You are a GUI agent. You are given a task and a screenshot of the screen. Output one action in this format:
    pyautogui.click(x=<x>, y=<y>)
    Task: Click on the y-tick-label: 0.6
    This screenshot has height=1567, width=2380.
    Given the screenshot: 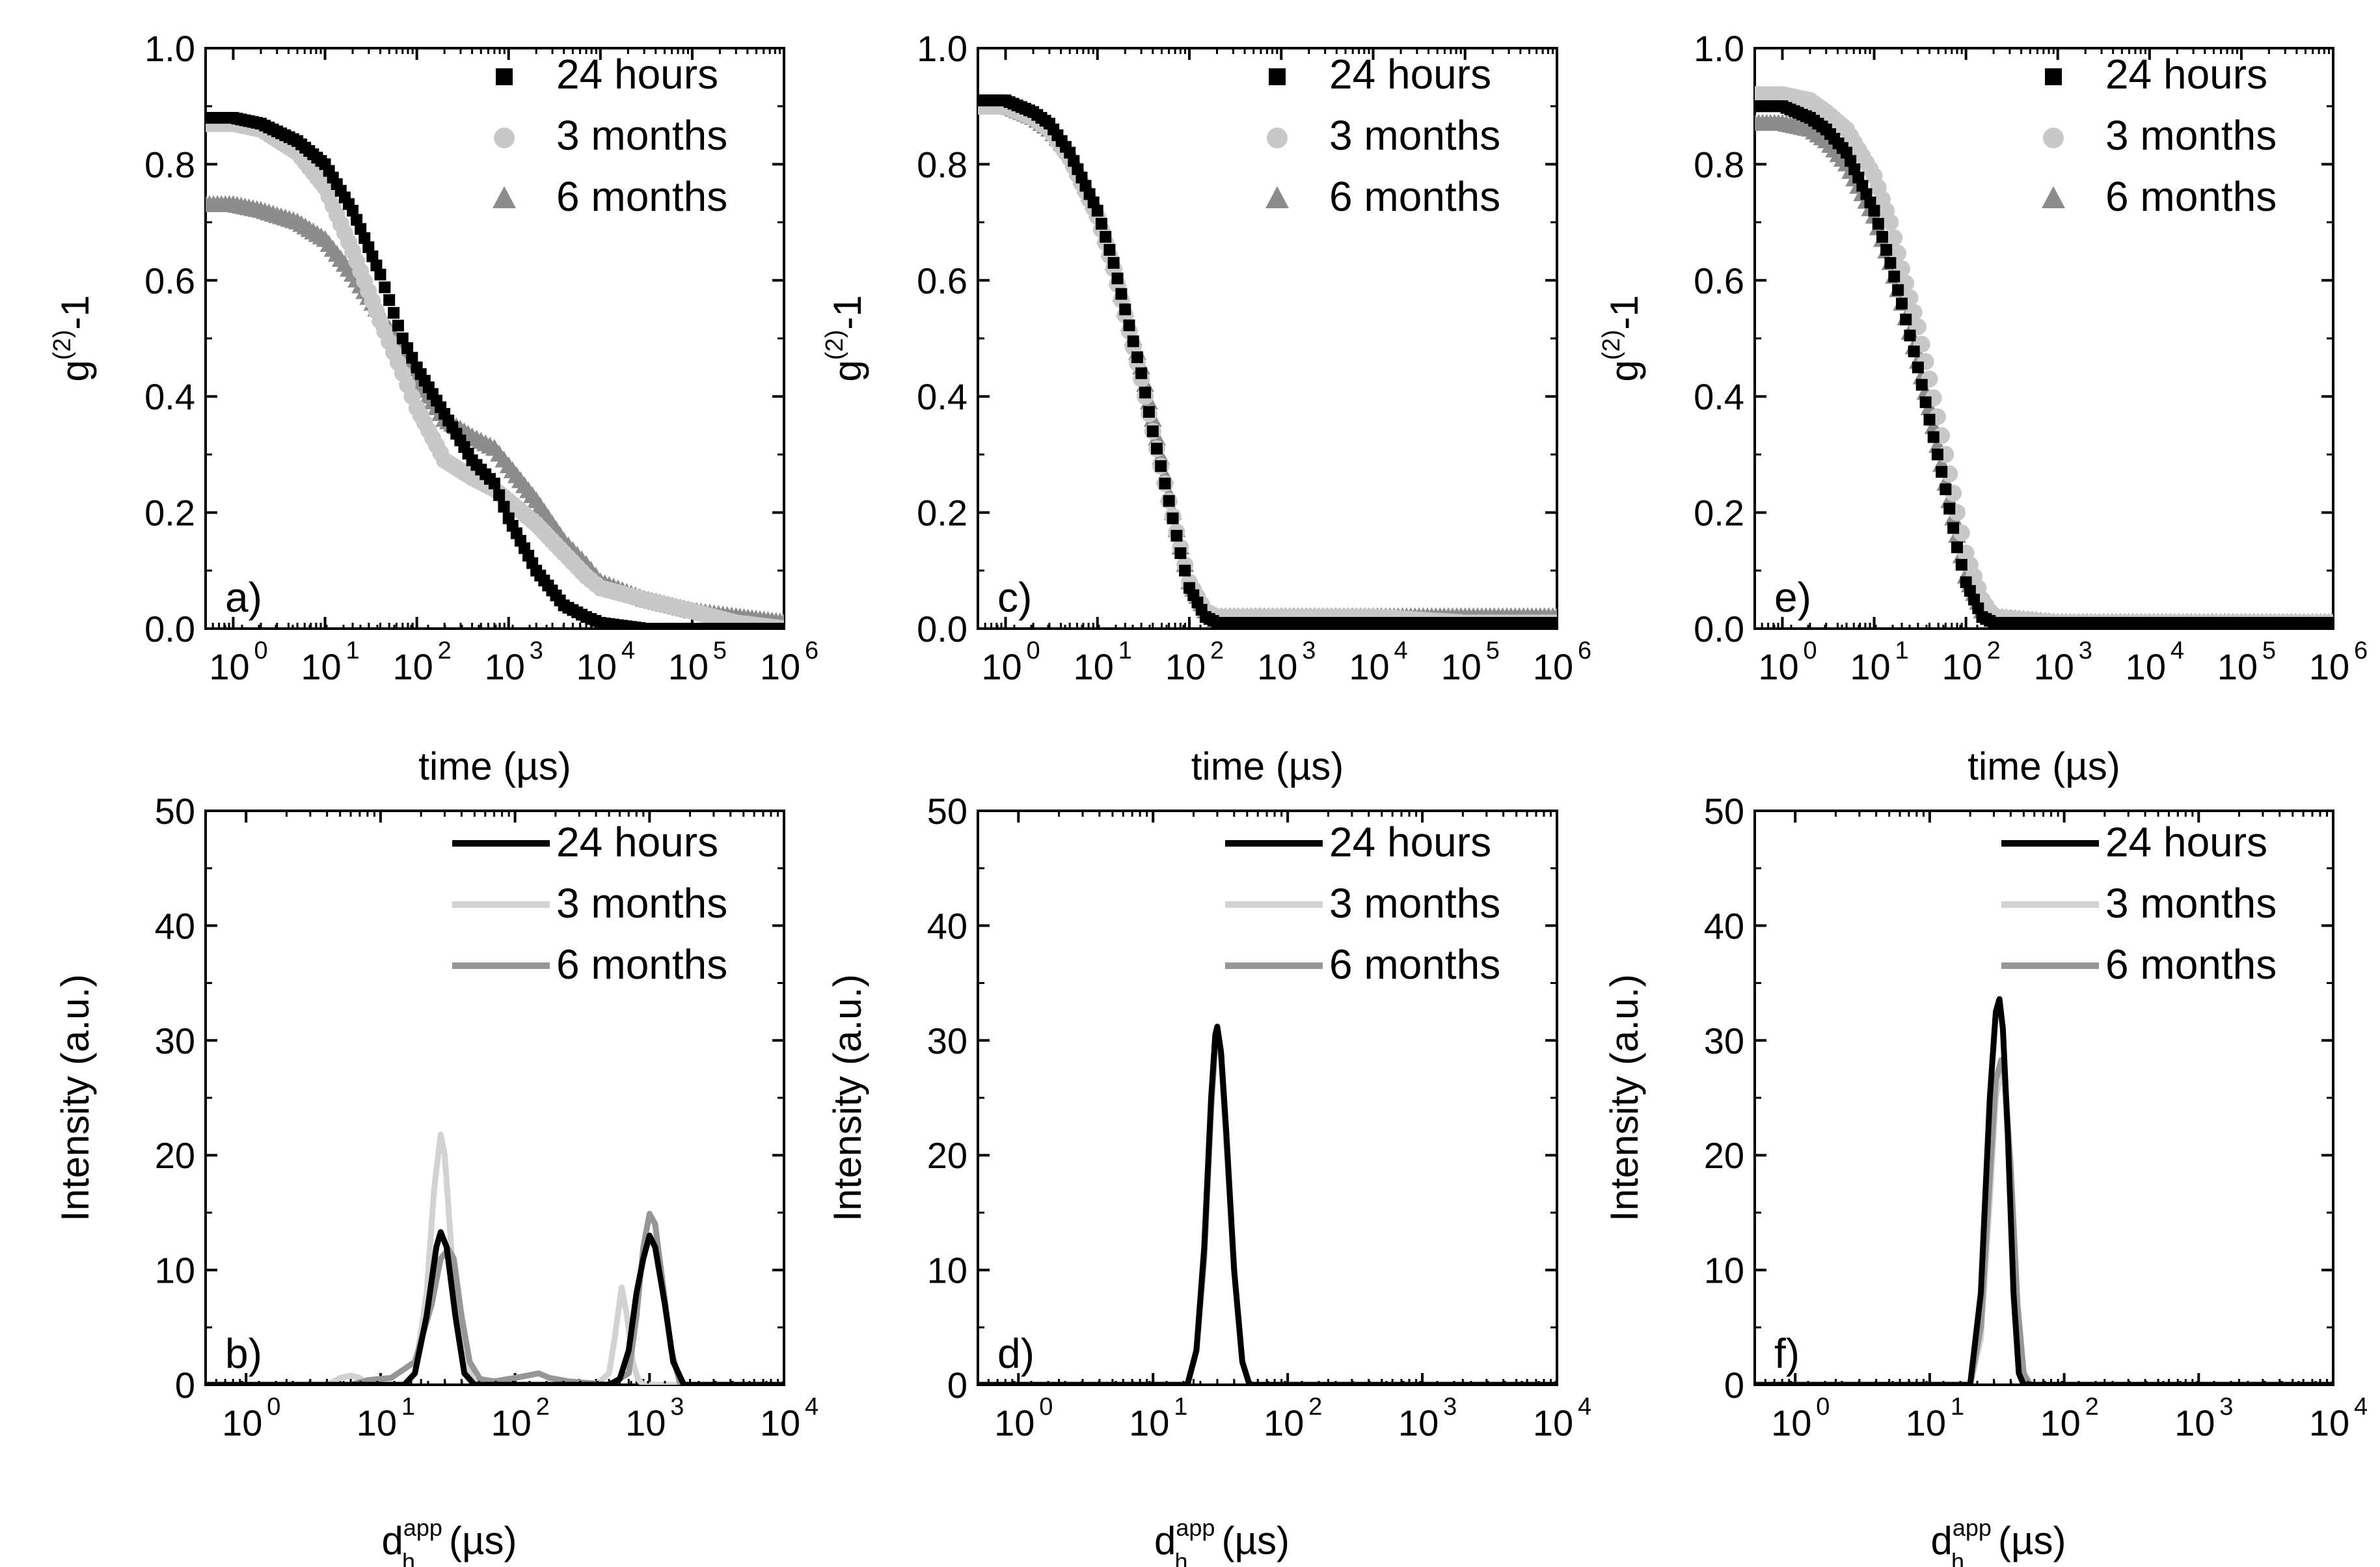 What is the action you would take?
    pyautogui.click(x=170, y=281)
    